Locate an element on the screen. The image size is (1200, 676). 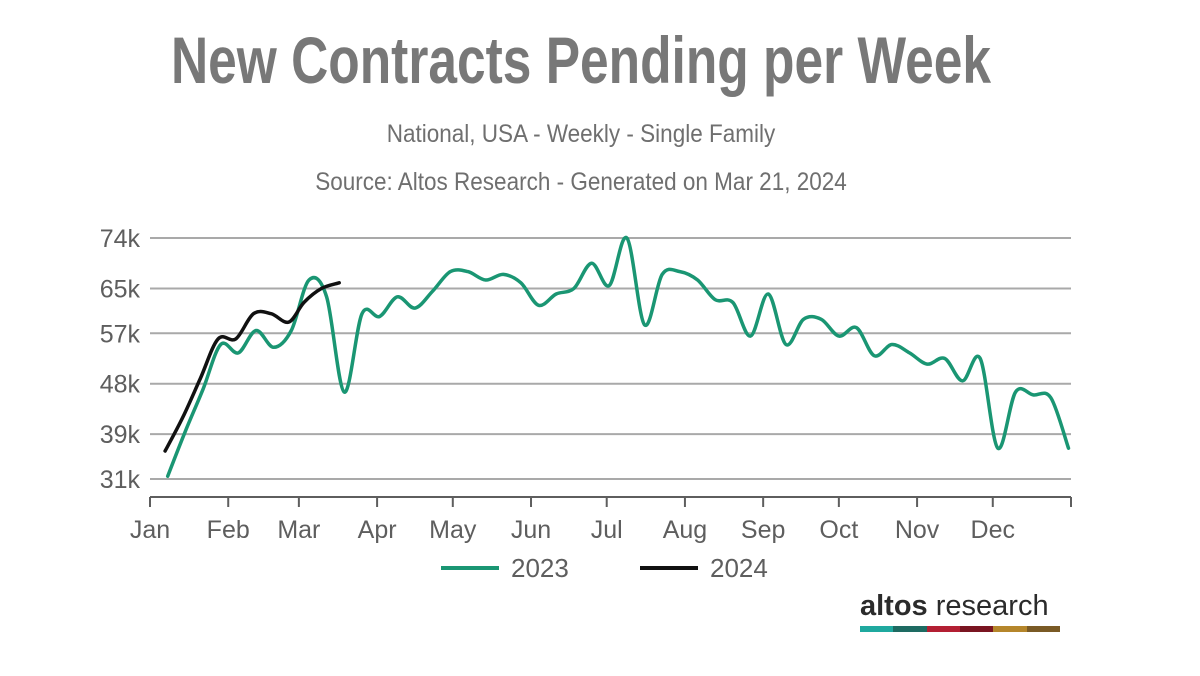
logo-wordmark: altos research is located at coordinates (954, 606).